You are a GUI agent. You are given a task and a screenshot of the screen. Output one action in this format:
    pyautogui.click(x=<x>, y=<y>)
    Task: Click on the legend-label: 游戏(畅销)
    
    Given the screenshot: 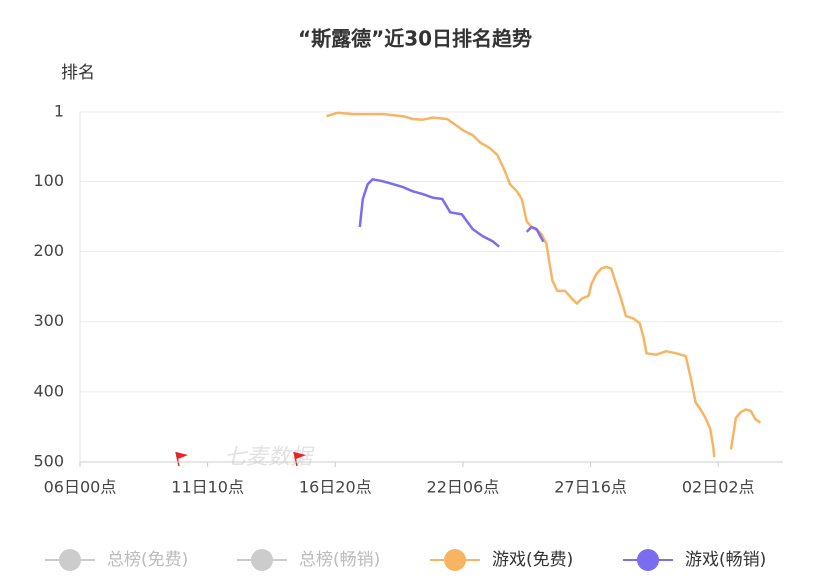 What is the action you would take?
    pyautogui.click(x=725, y=560)
    